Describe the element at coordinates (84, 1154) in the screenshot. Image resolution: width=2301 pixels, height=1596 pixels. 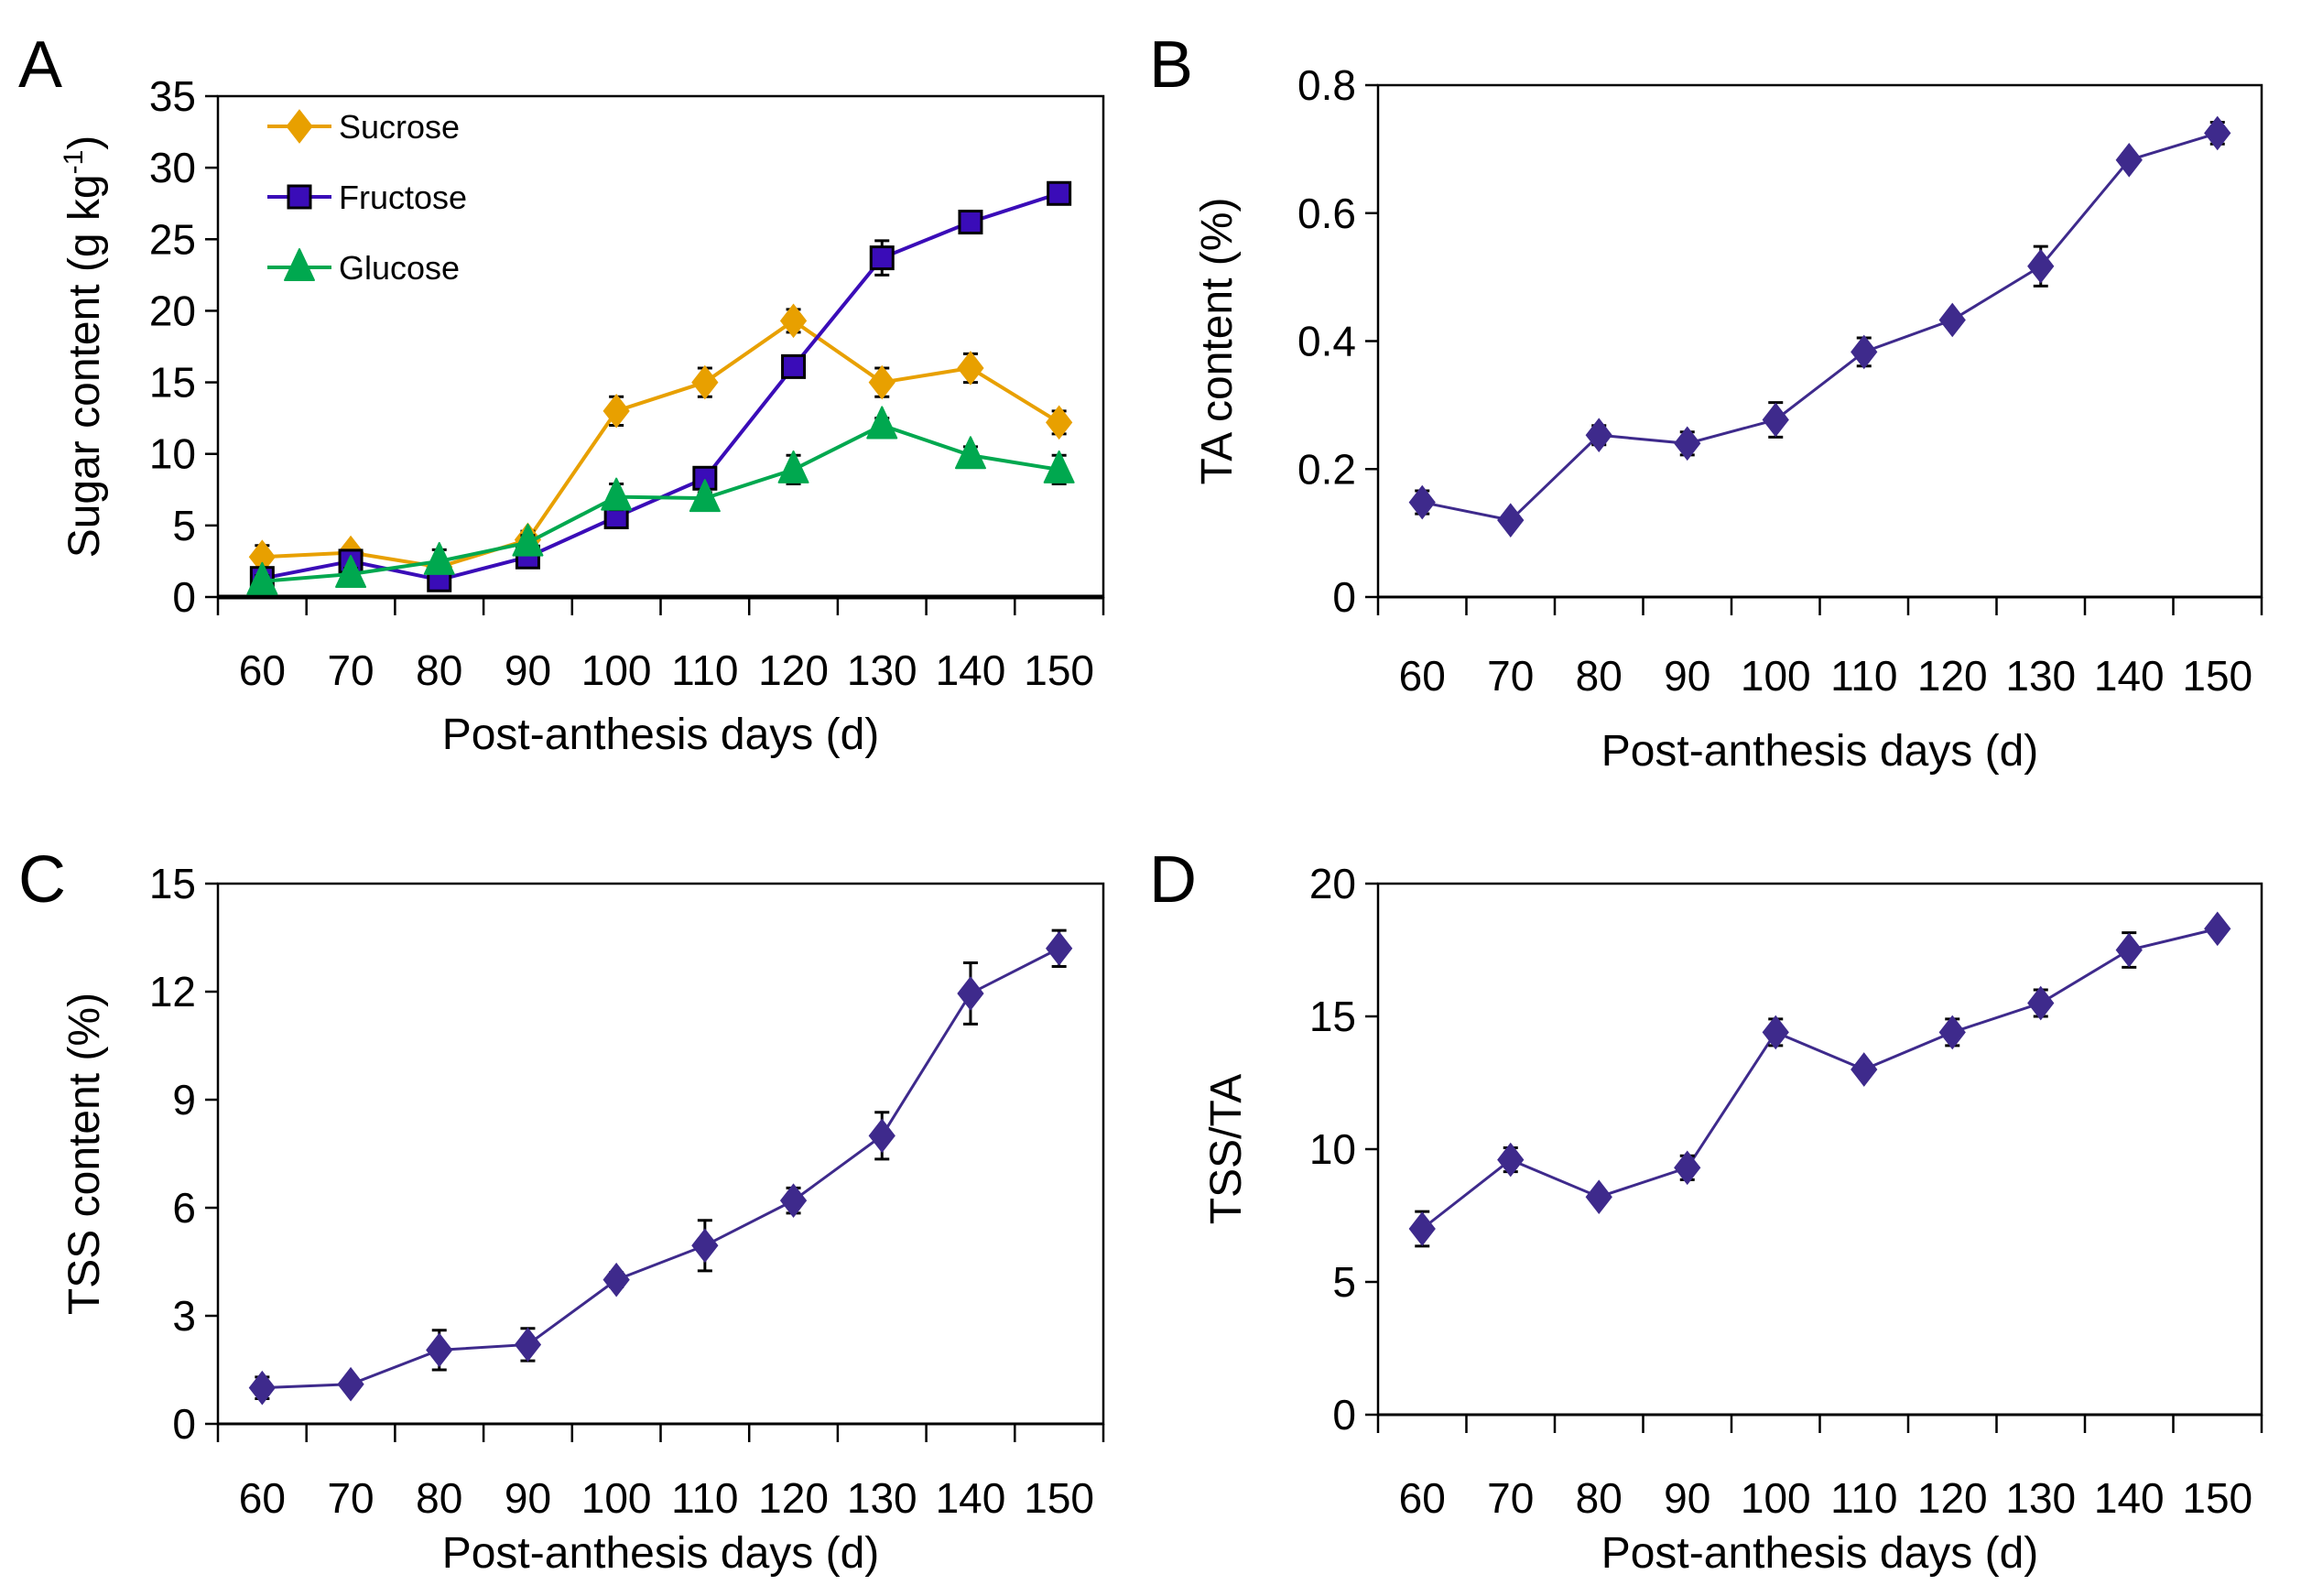
I see `y-axis-label: TSS content (%)` at that location.